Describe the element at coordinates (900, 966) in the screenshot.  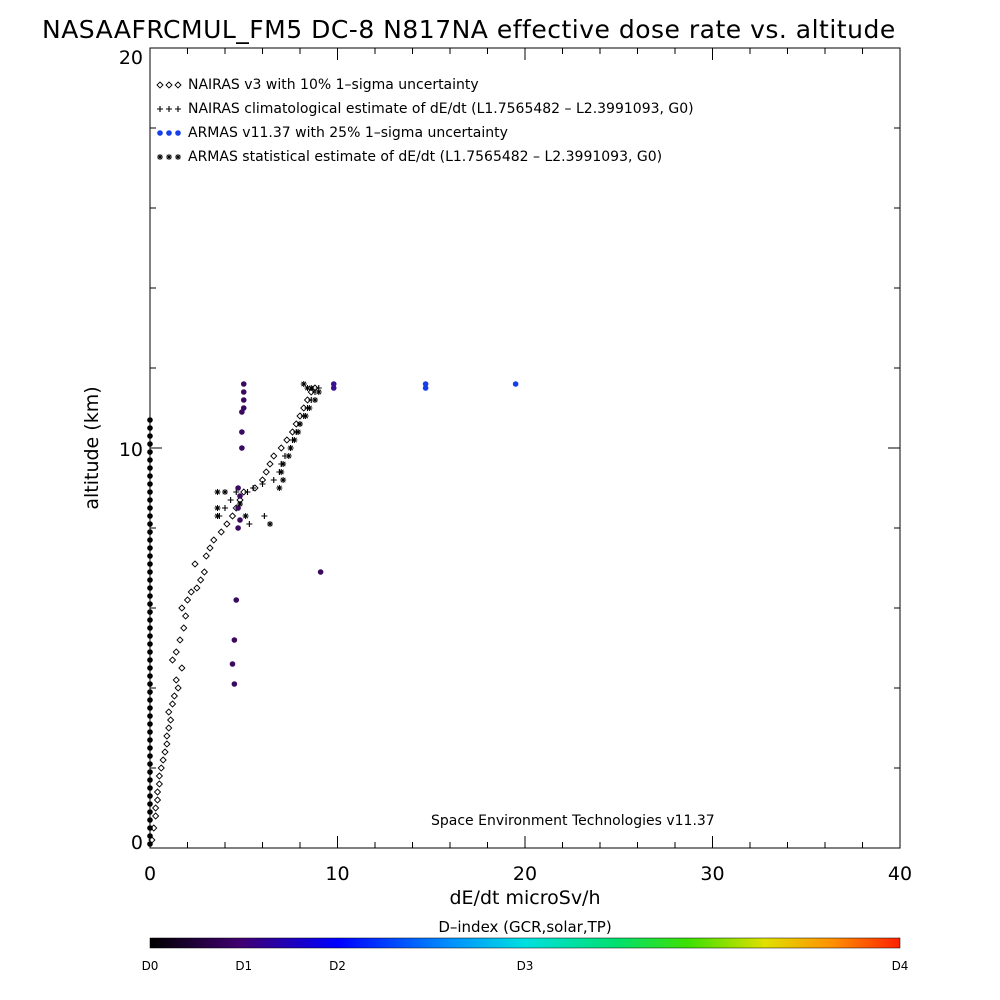
I see `colorbar-label: D4` at that location.